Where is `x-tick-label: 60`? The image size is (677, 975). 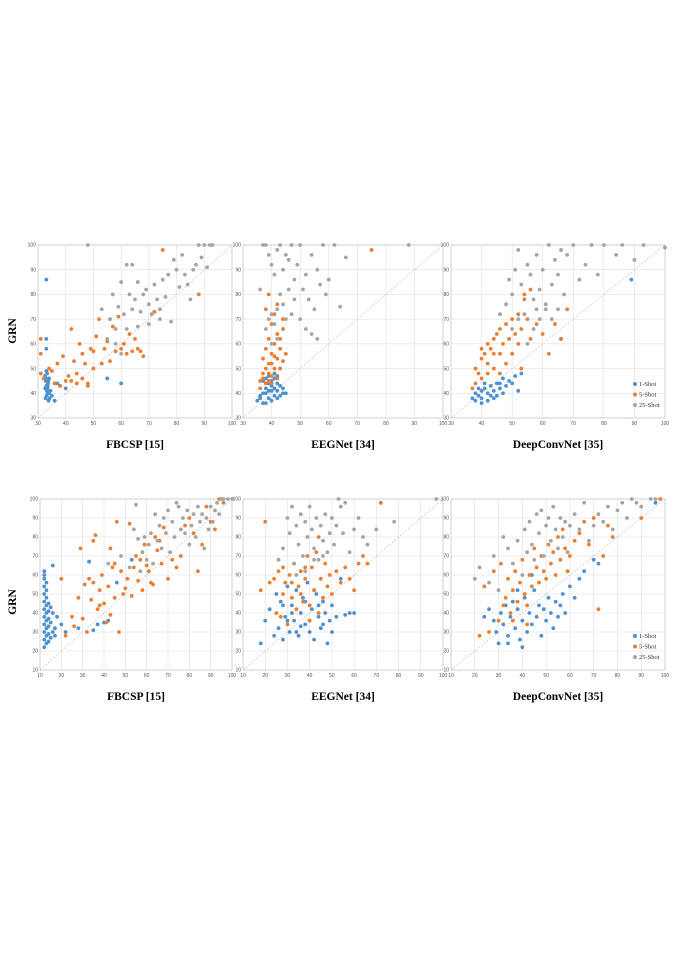 x-tick-label: 60 is located at coordinates (147, 676).